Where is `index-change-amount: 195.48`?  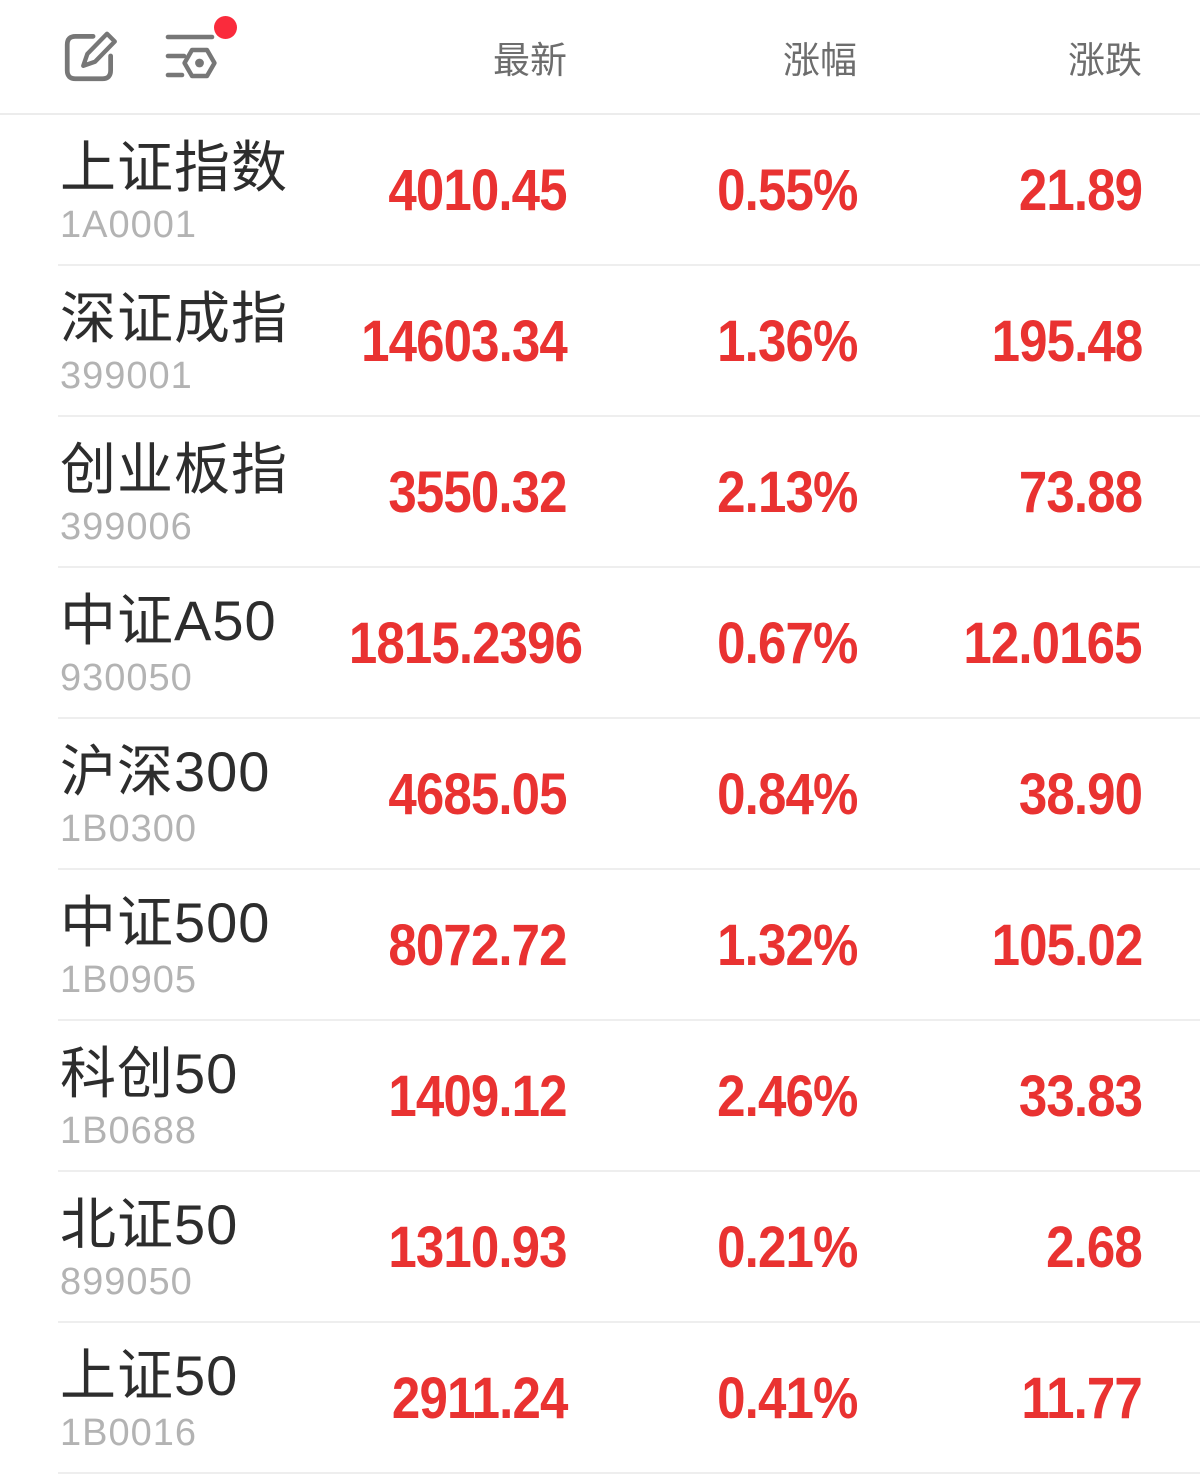
index-change-amount: 195.48 is located at coordinates (1067, 341).